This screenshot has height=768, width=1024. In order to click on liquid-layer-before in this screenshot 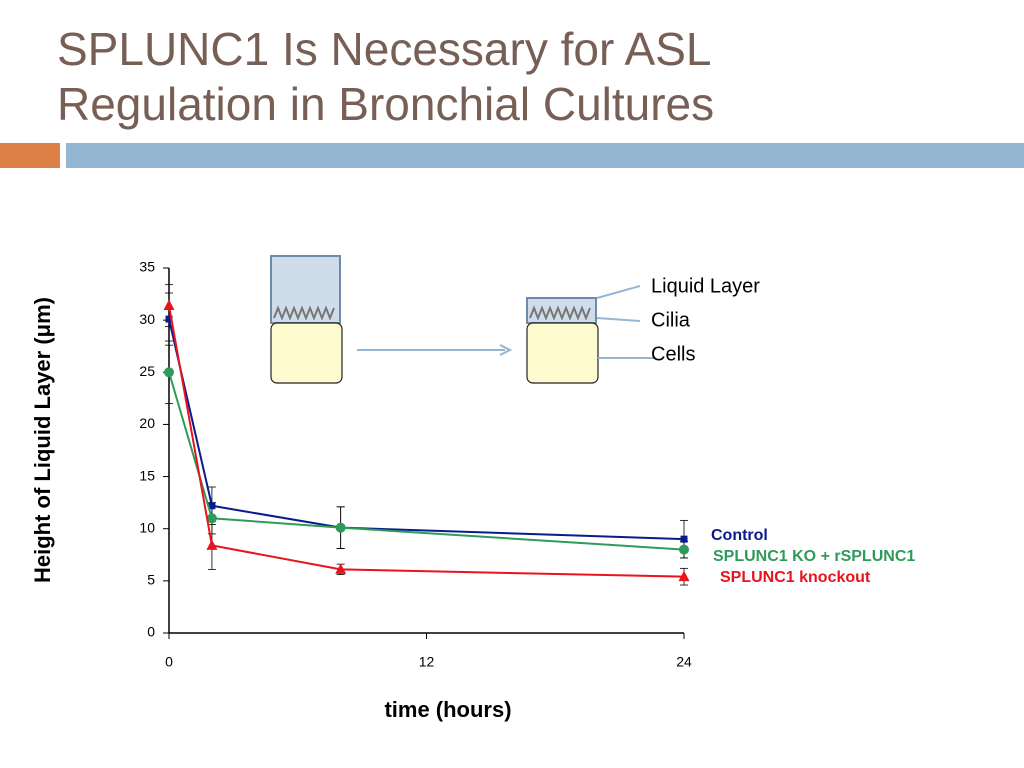, I will do `click(305, 289)`.